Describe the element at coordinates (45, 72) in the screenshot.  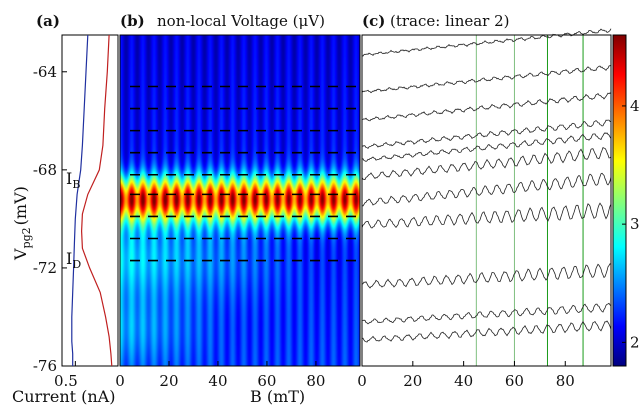
I see `a-ytick-label: -64` at that location.